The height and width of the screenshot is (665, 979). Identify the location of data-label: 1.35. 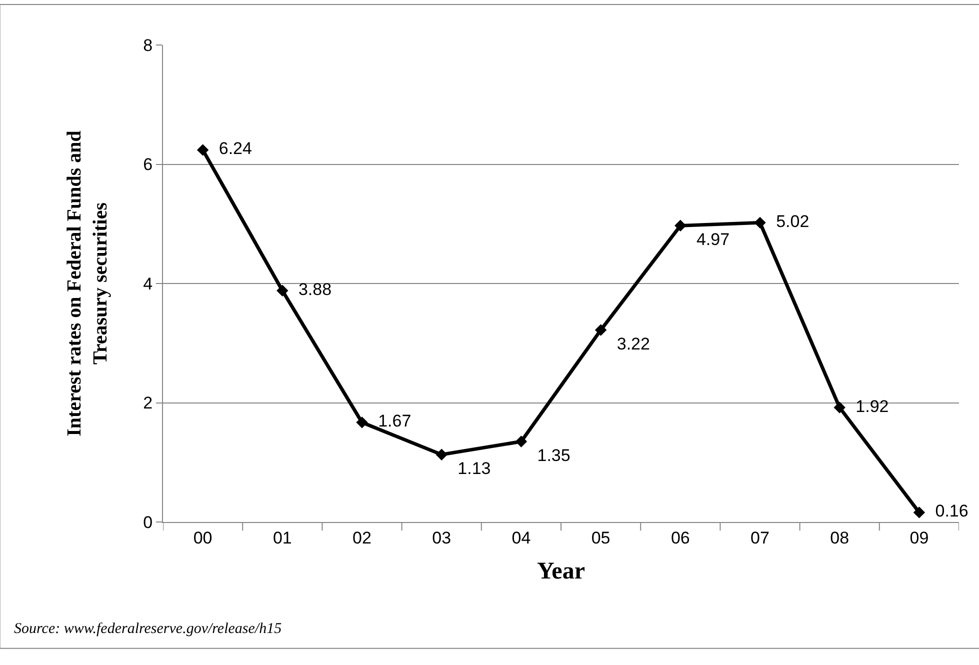
(549, 455).